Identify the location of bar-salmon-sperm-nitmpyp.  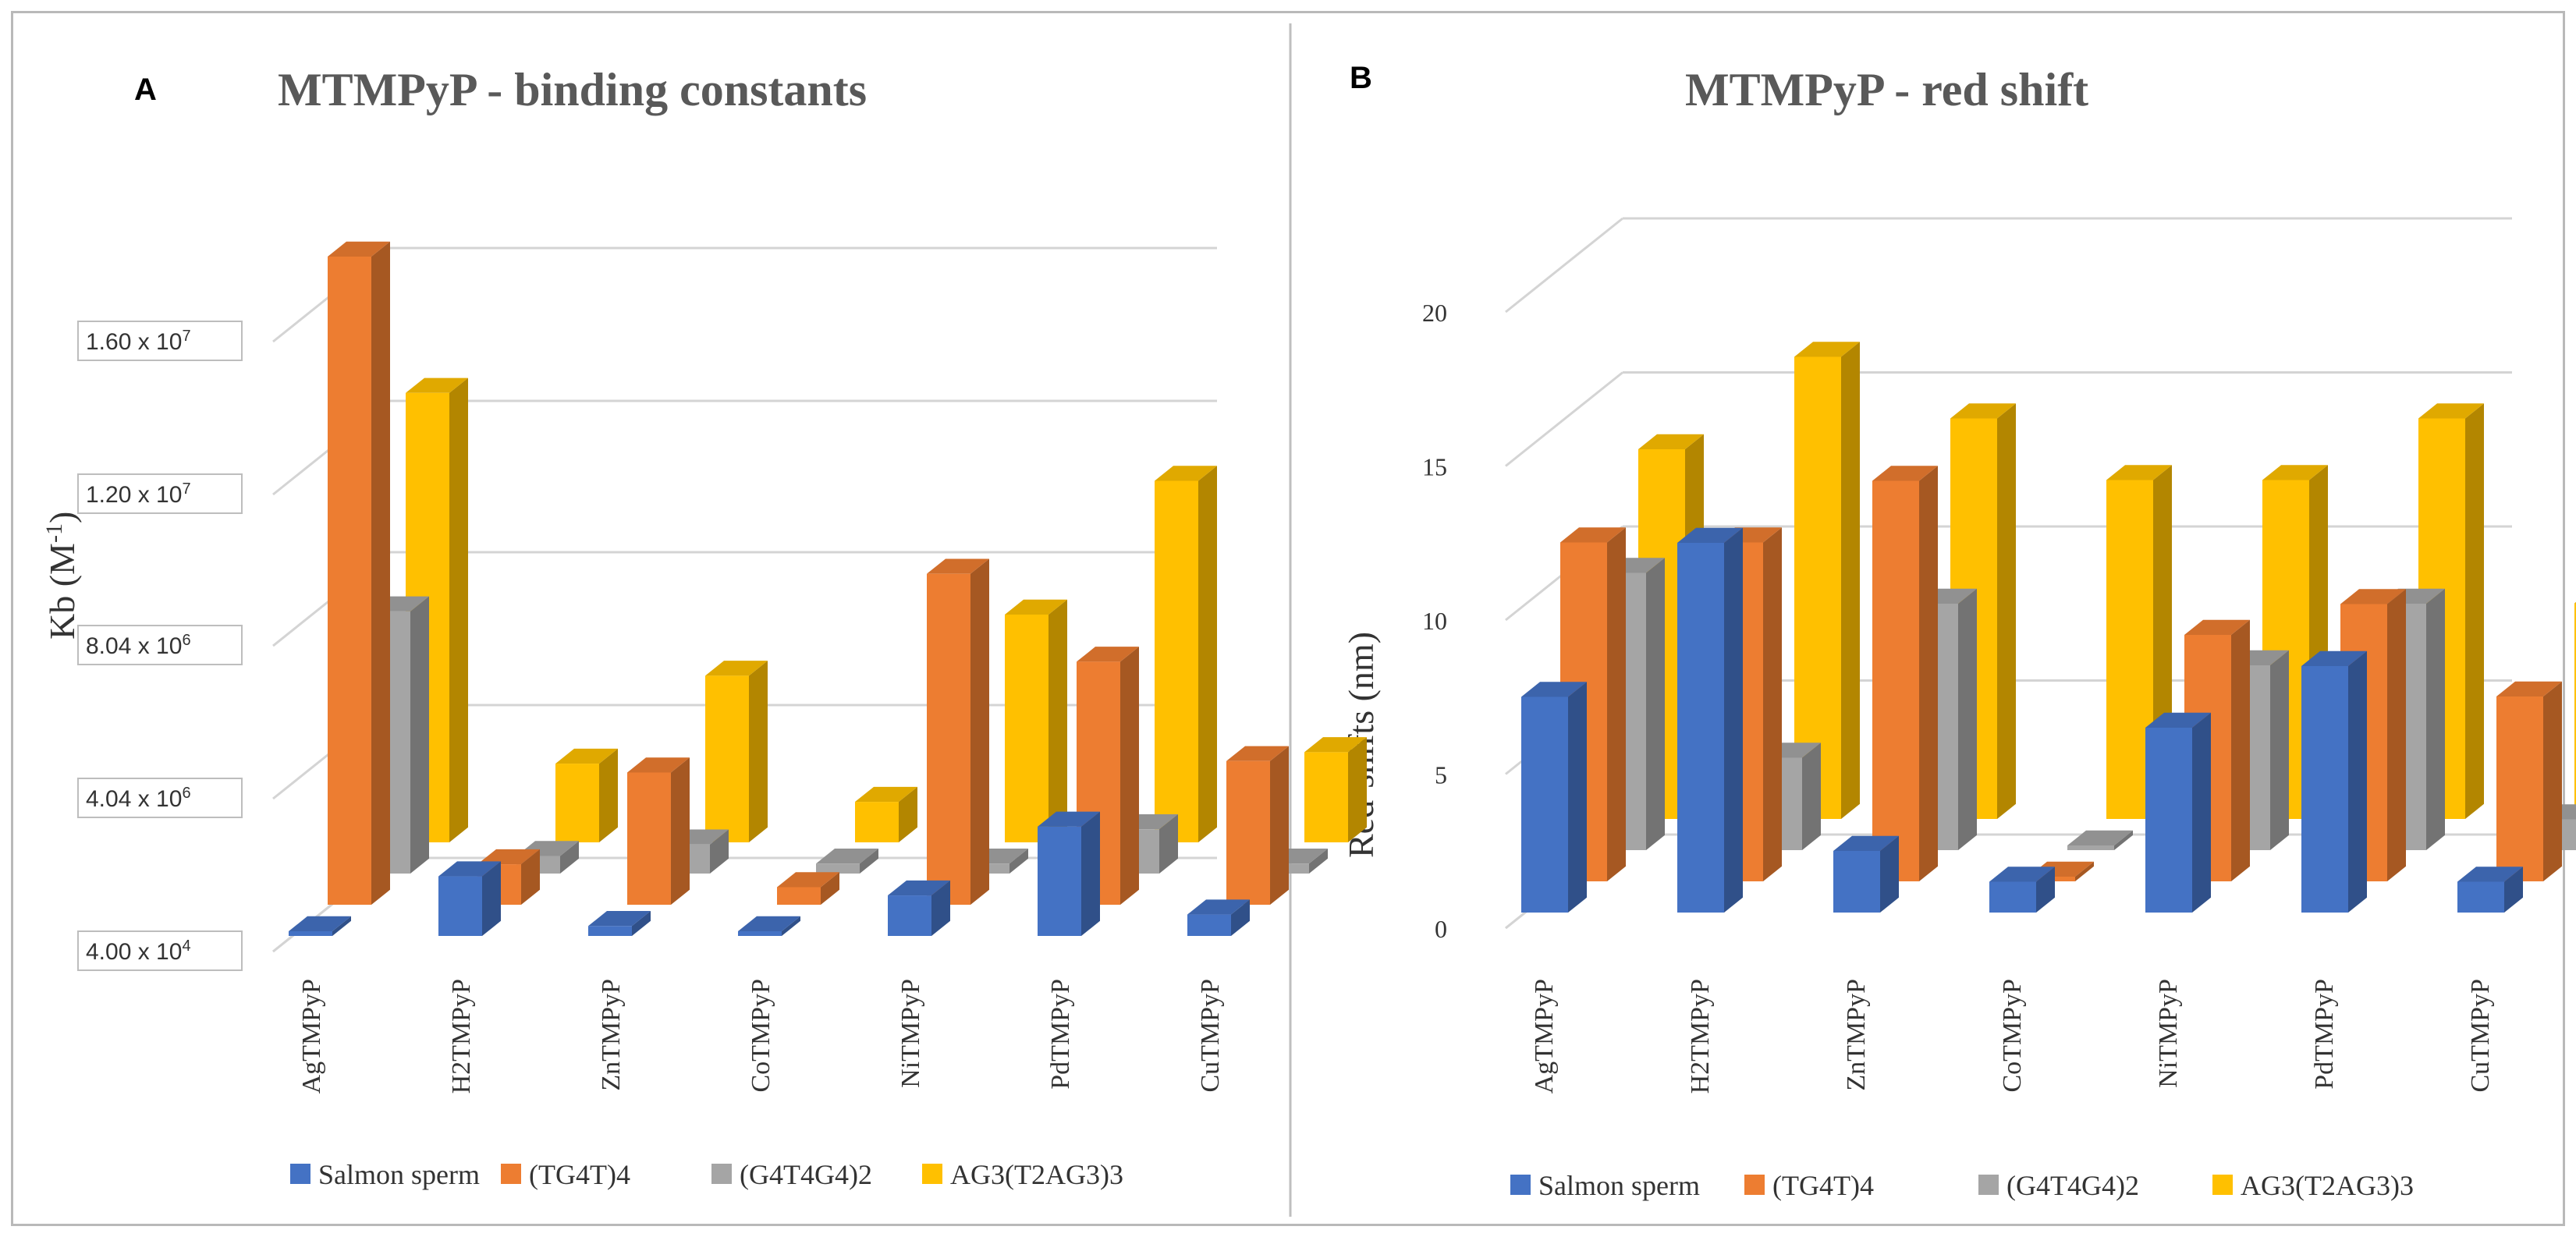
(2178, 812).